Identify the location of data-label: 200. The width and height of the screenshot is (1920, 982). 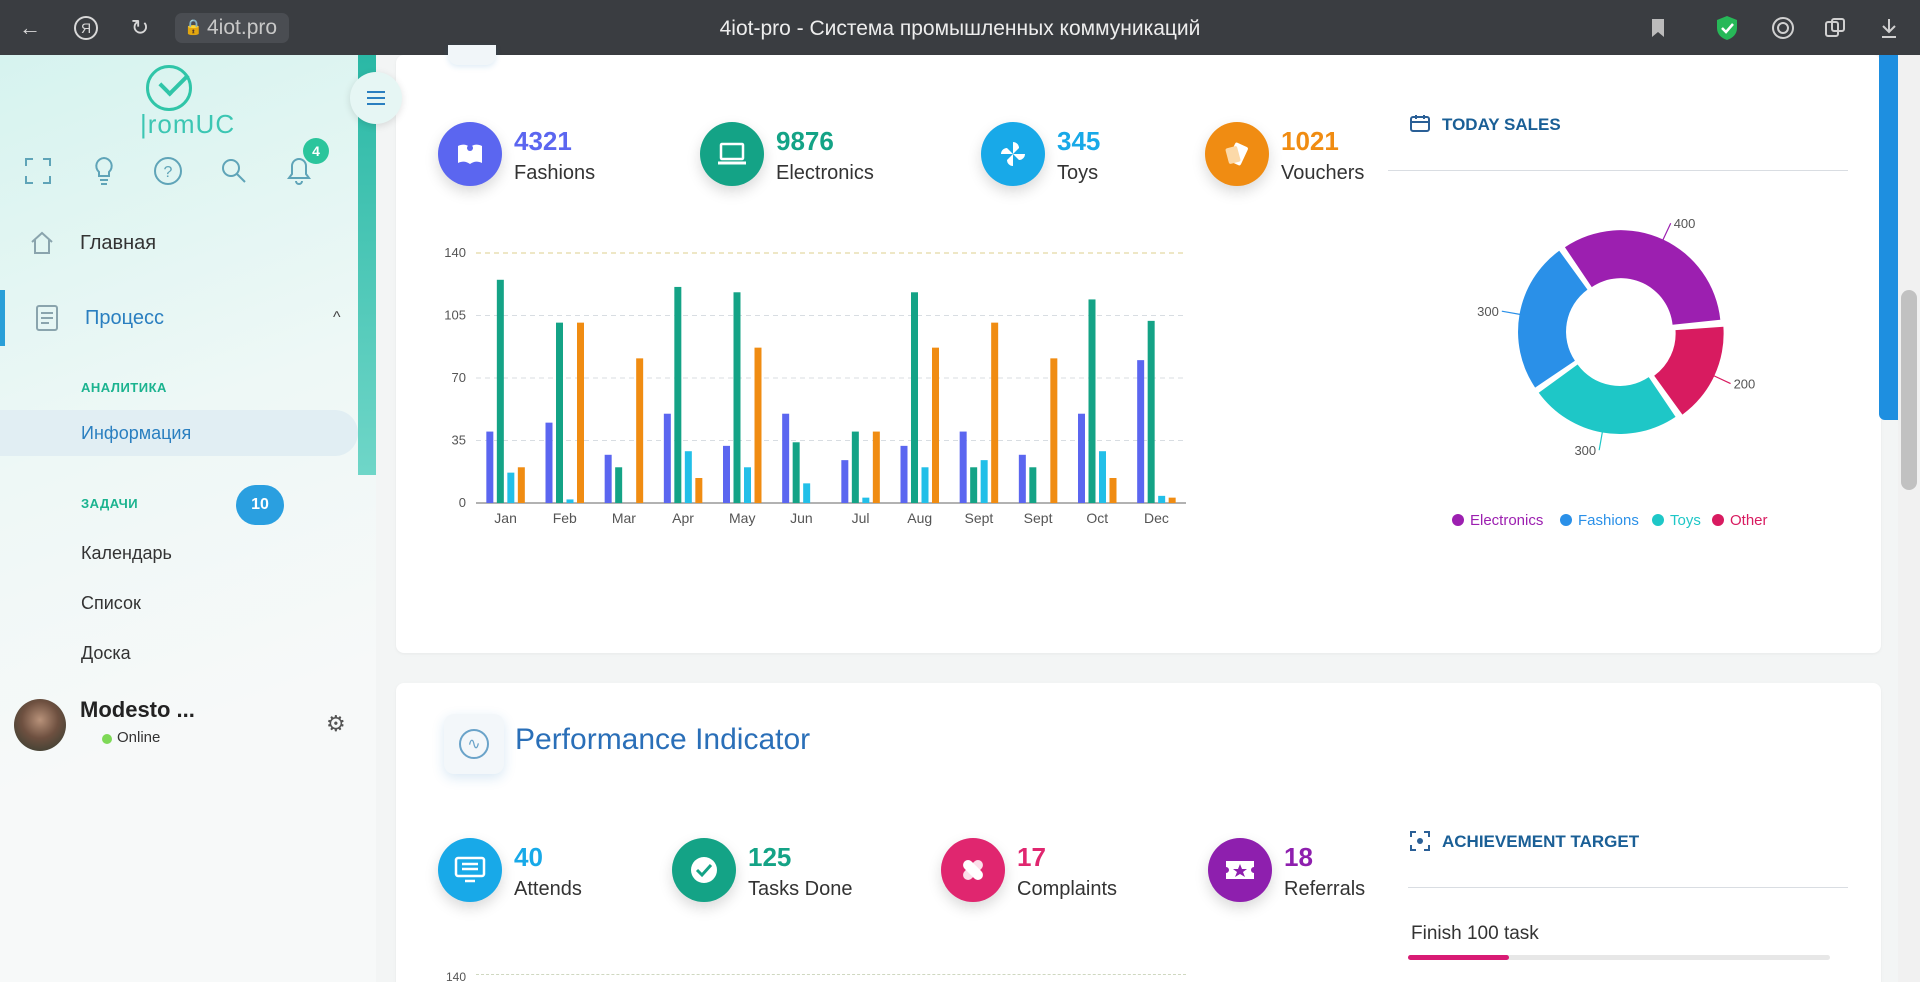
(1745, 384).